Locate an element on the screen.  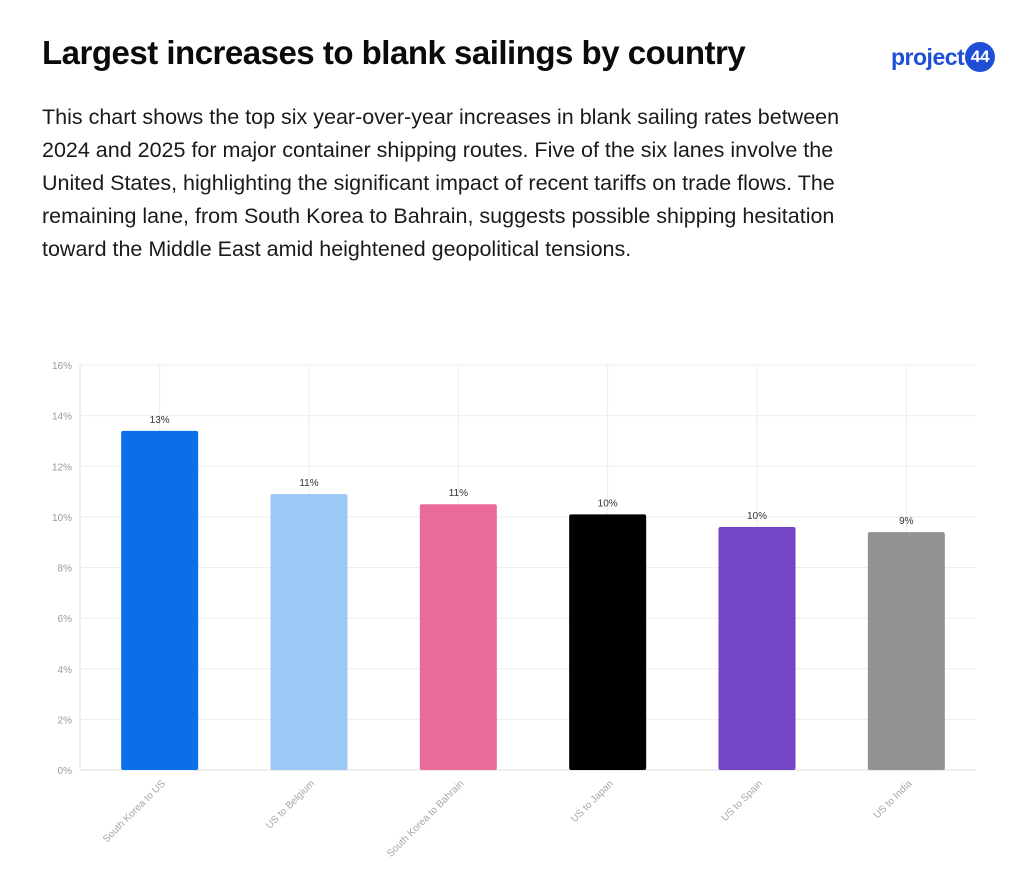
data-label: 9% is located at coordinates (906, 521).